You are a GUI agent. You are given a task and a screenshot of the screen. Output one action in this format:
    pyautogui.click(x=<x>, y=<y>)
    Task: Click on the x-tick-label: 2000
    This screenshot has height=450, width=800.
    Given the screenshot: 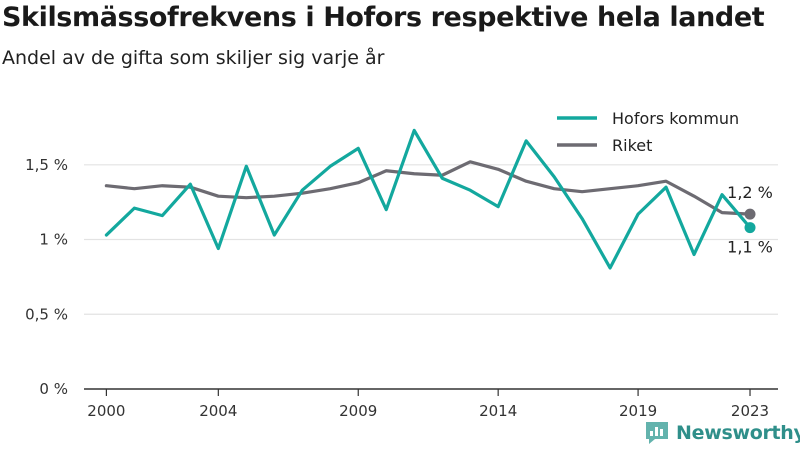 What is the action you would take?
    pyautogui.click(x=106, y=411)
    